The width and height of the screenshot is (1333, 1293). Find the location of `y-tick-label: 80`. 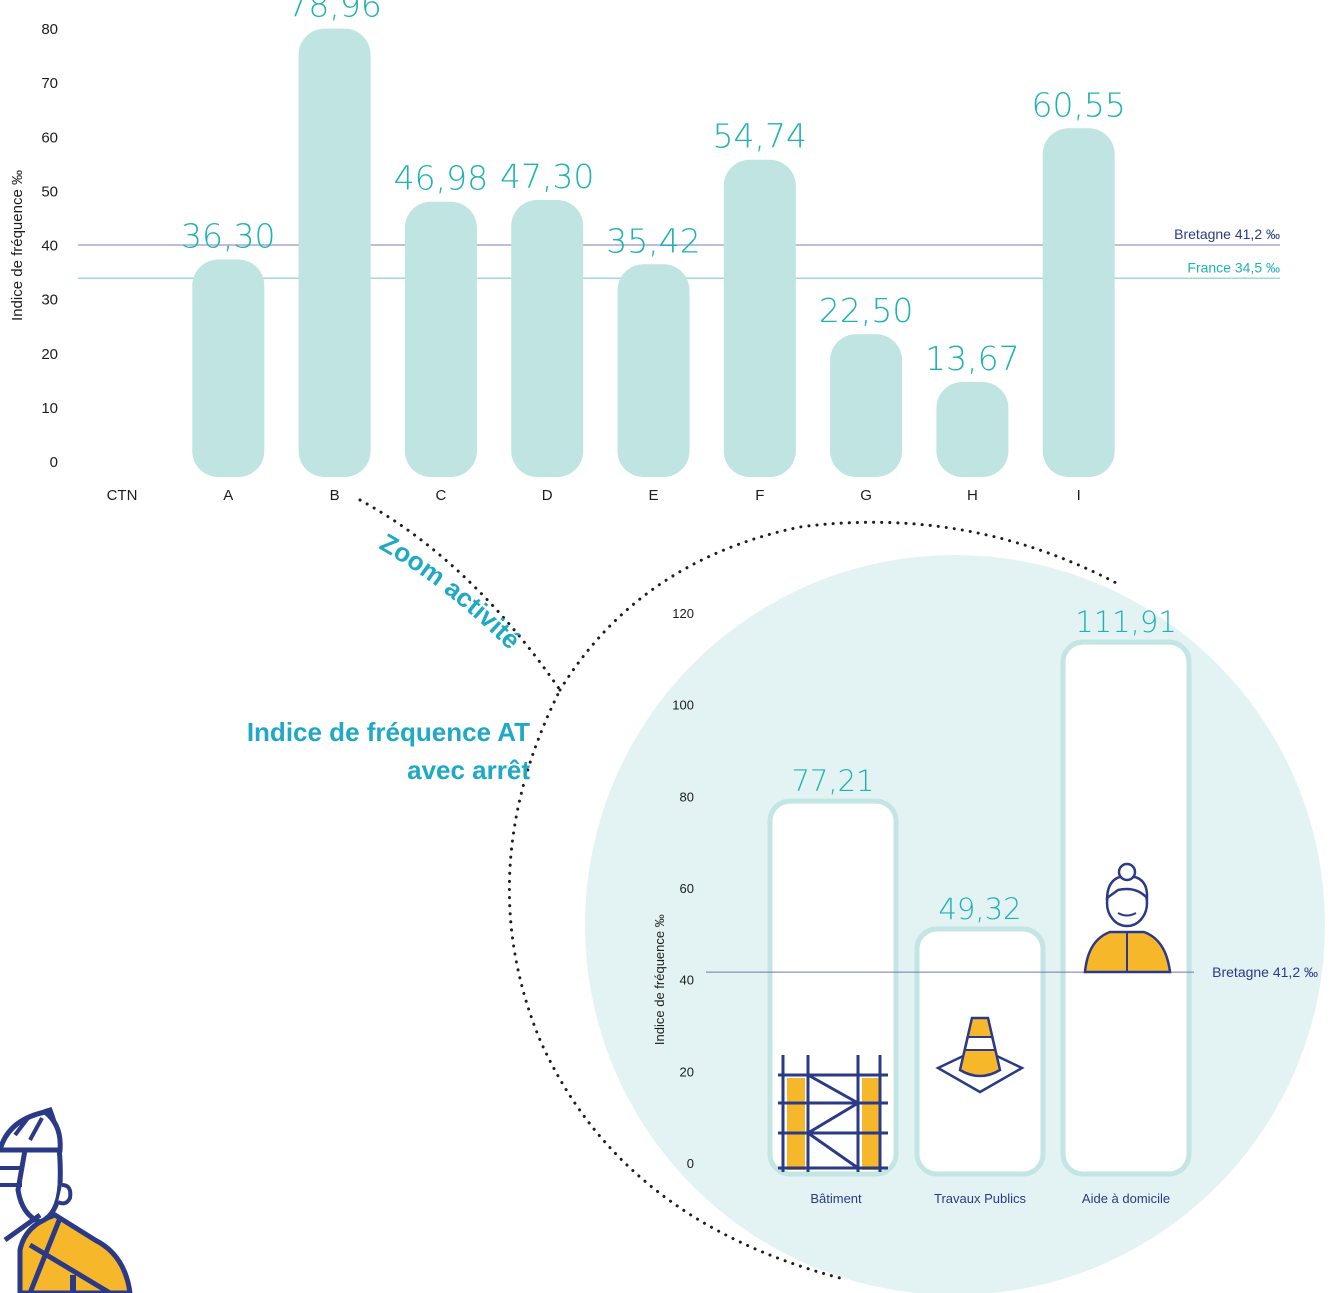

y-tick-label: 80 is located at coordinates (49, 29).